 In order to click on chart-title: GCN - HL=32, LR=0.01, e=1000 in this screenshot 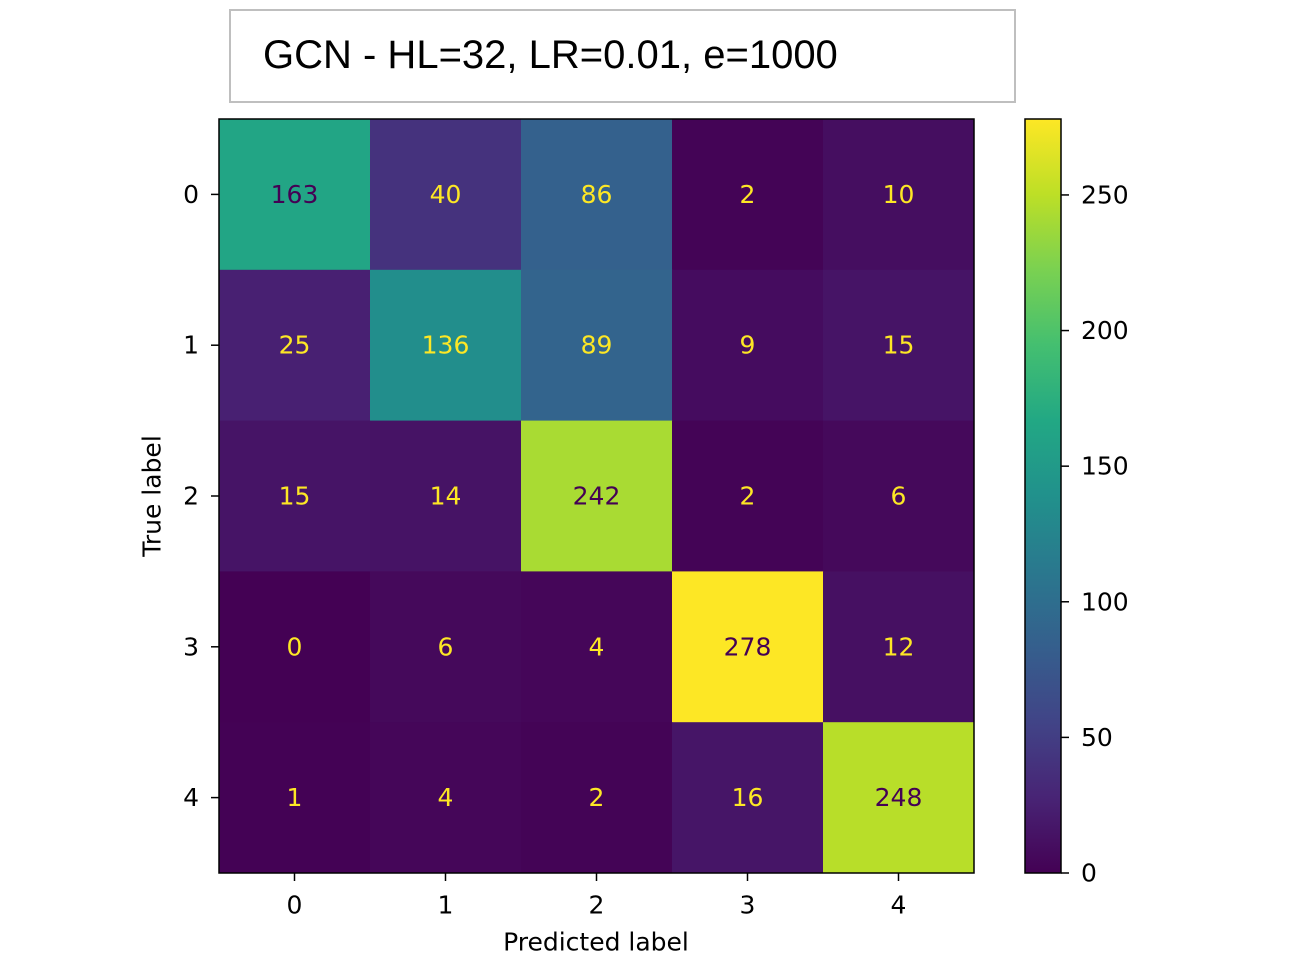, I will do `click(550, 55)`.